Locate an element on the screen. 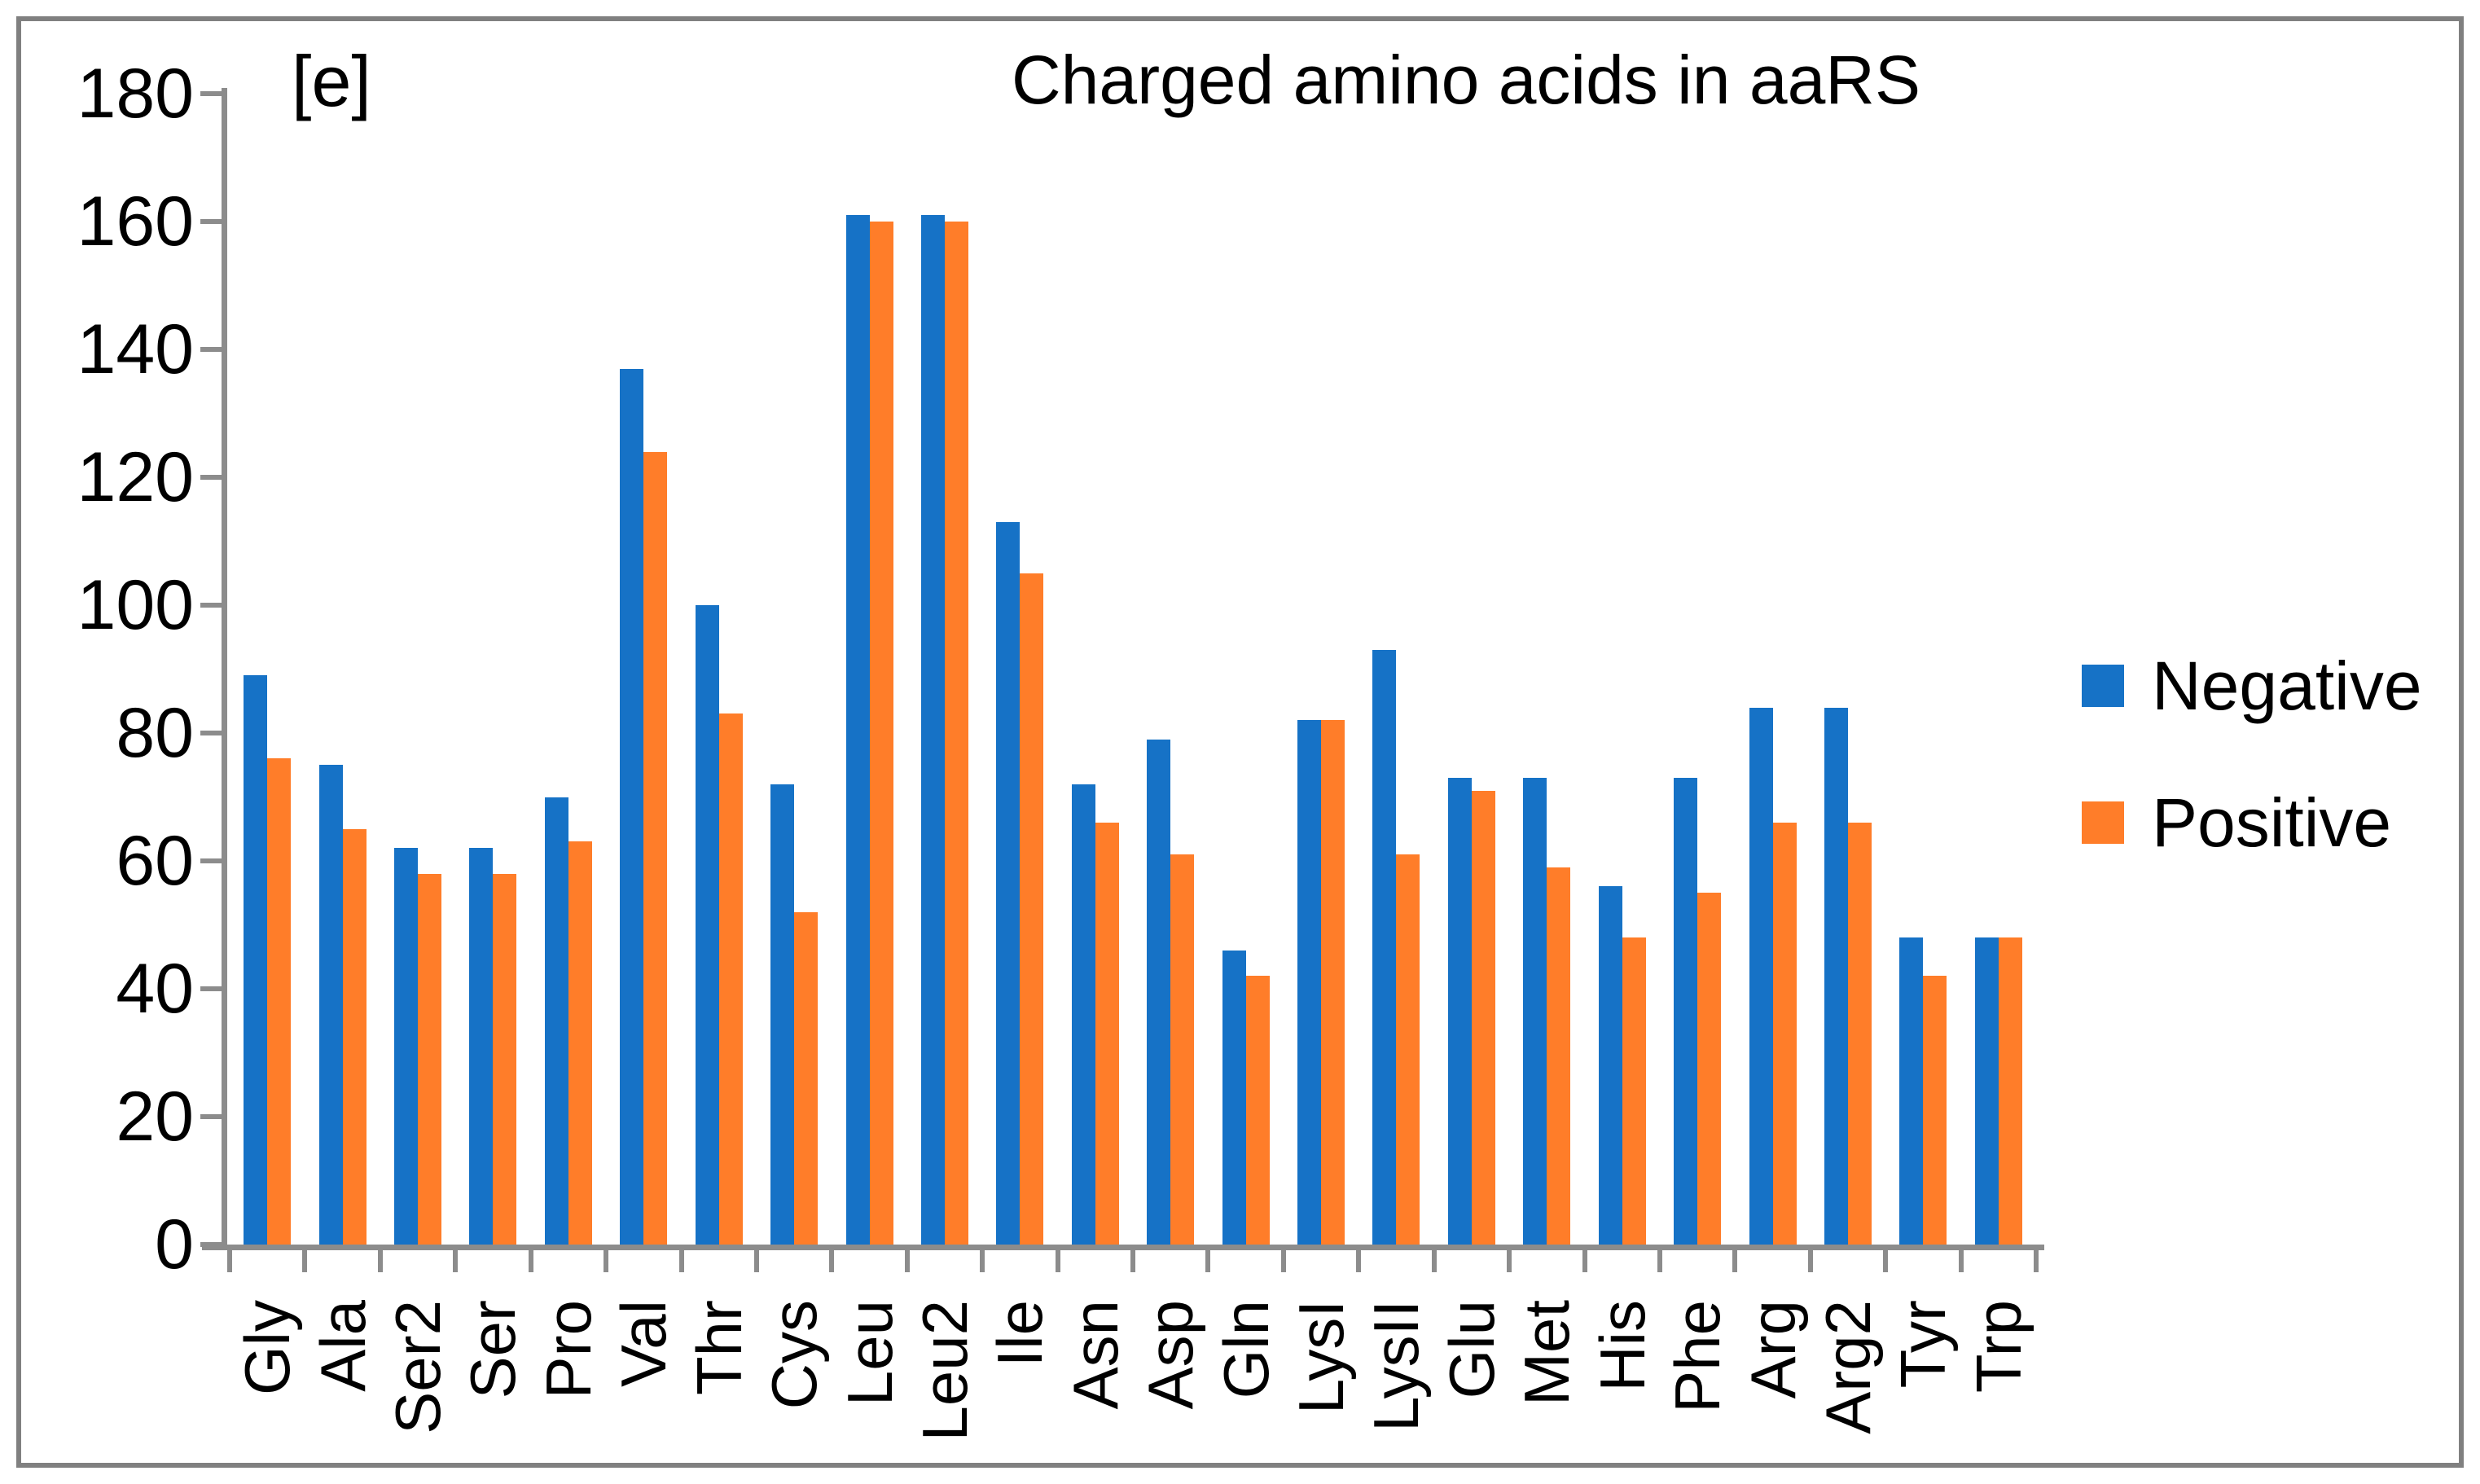 This screenshot has width=2480, height=1484. bar-positive-Leu2 is located at coordinates (956, 733).